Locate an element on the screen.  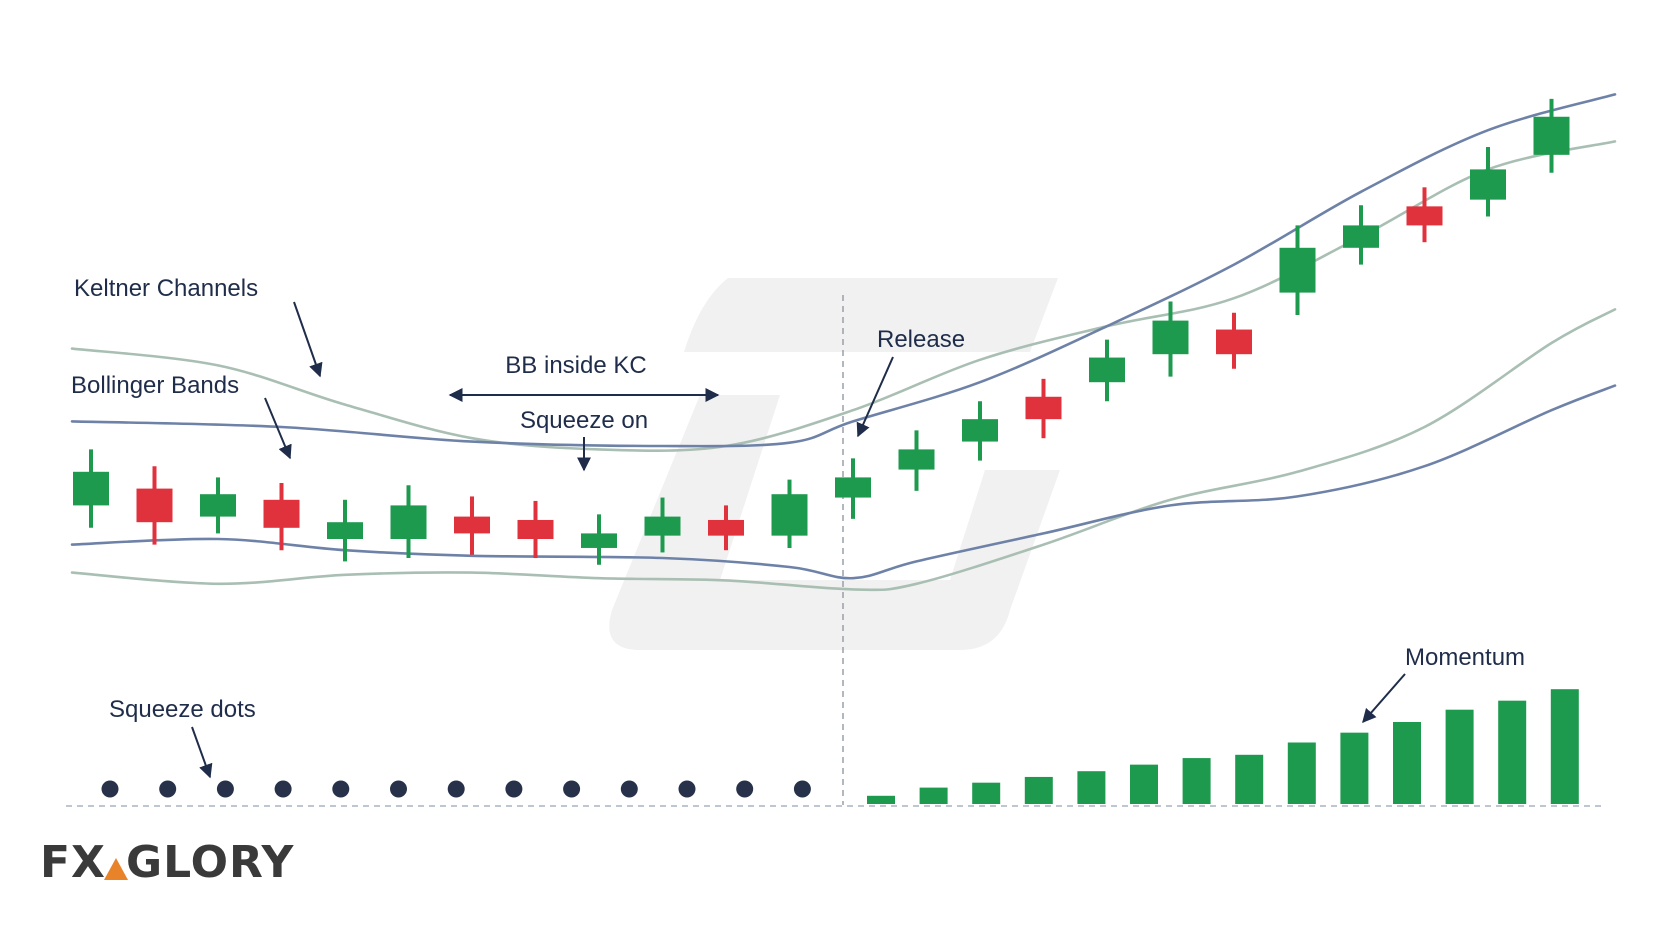
logo-accent-icon is located at coordinates (116, 869).